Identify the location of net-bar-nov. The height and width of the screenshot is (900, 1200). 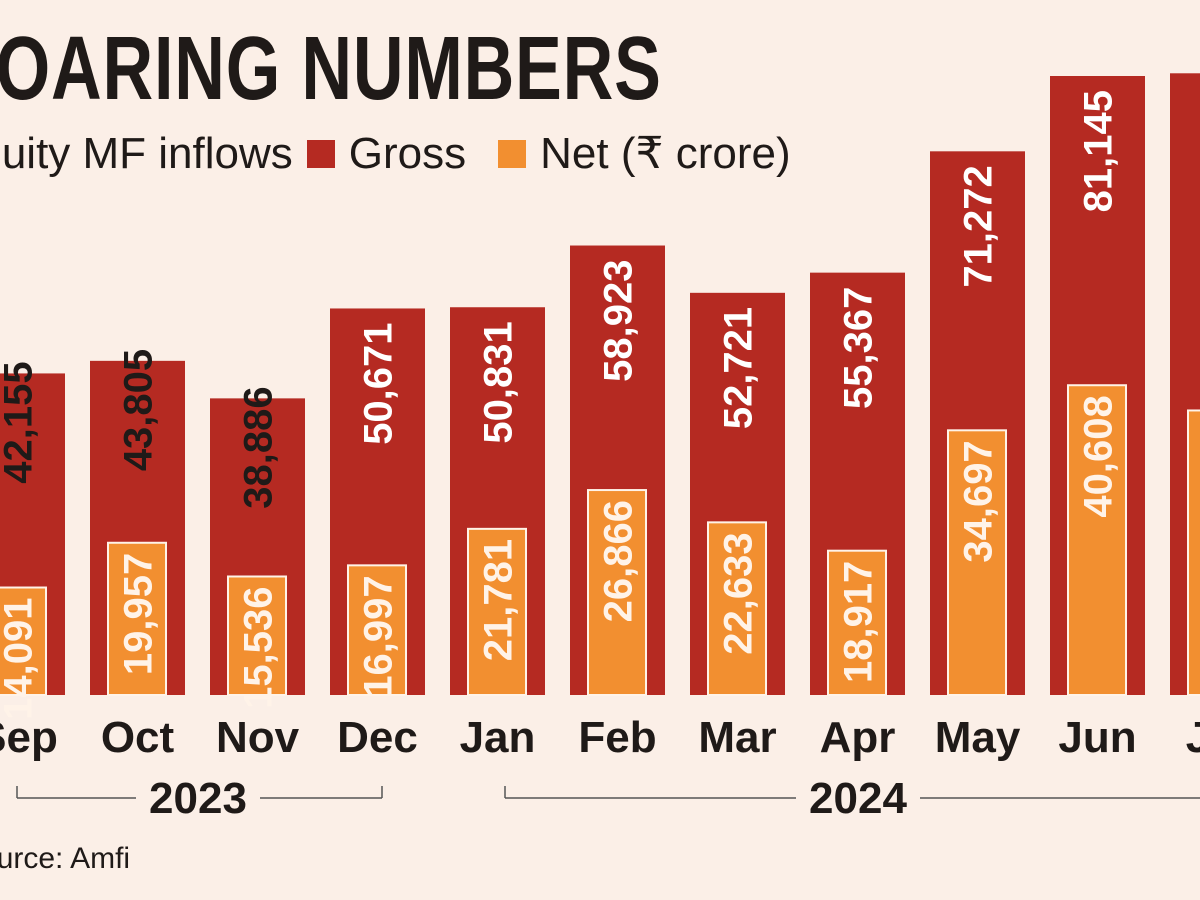
(257, 636).